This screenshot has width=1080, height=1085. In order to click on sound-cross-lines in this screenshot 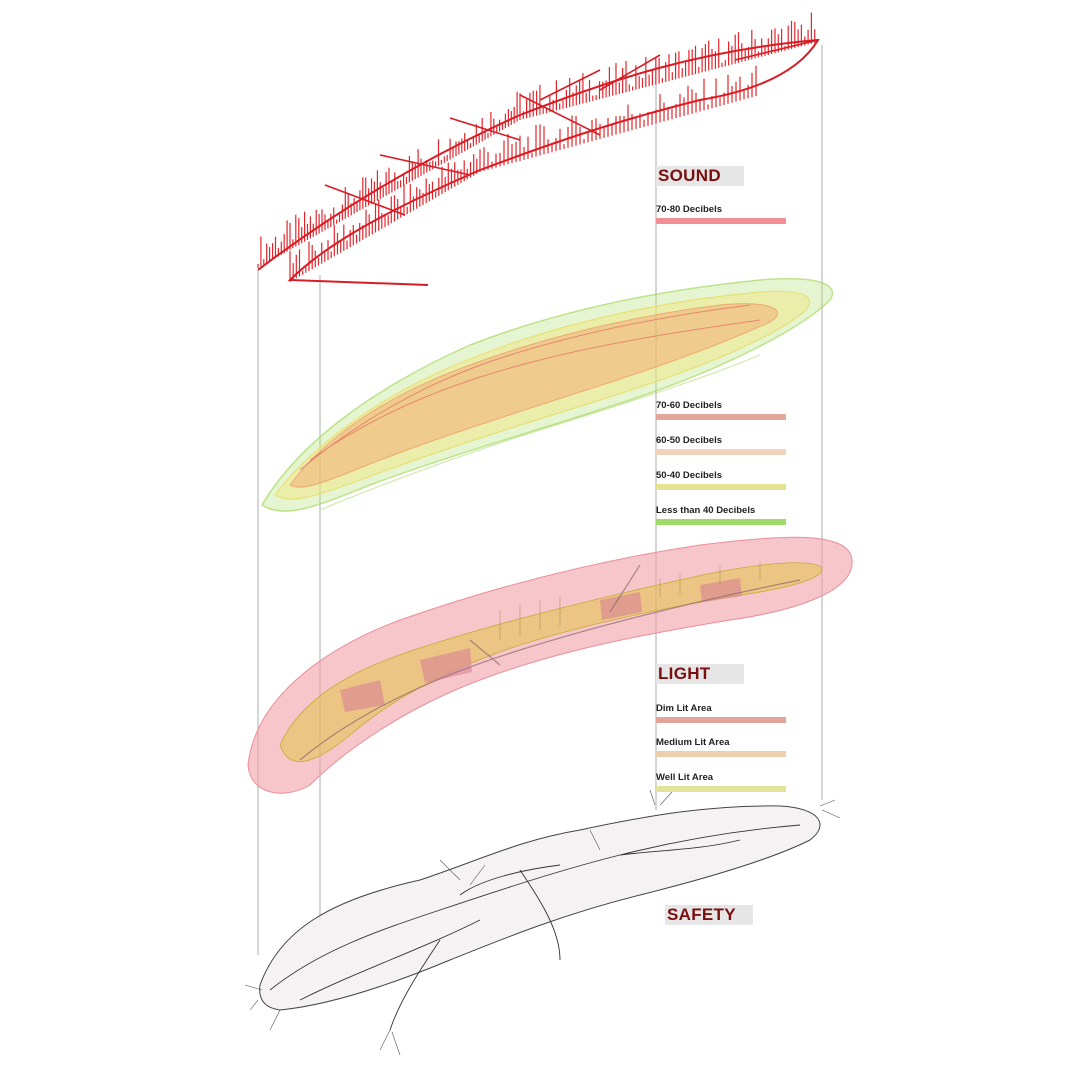, I will do `click(571, 127)`.